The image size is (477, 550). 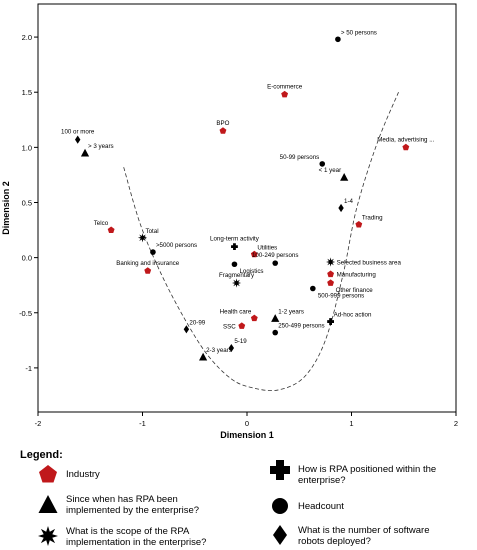 What do you see at coordinates (27, 37) in the screenshot?
I see `y-tick-label: 2.0` at bounding box center [27, 37].